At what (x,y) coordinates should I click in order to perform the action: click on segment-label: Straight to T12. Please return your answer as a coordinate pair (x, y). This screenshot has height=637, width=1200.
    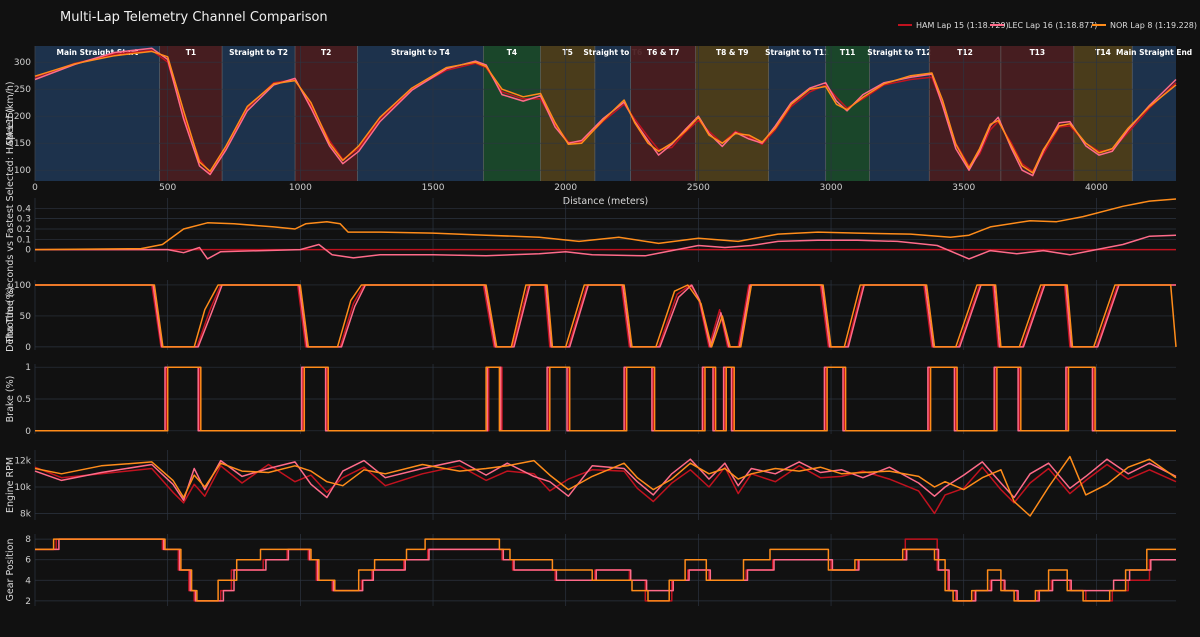
    Looking at the image, I should click on (899, 52).